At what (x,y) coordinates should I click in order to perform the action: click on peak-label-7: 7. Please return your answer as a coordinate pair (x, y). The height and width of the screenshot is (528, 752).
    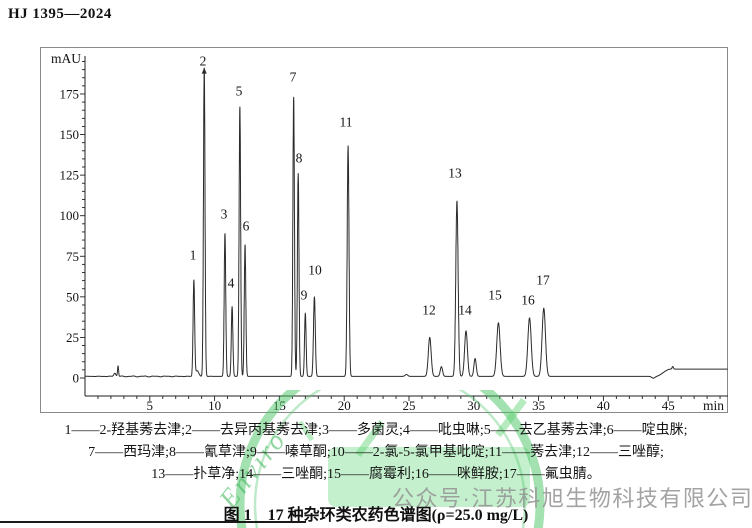
    Looking at the image, I should click on (293, 77).